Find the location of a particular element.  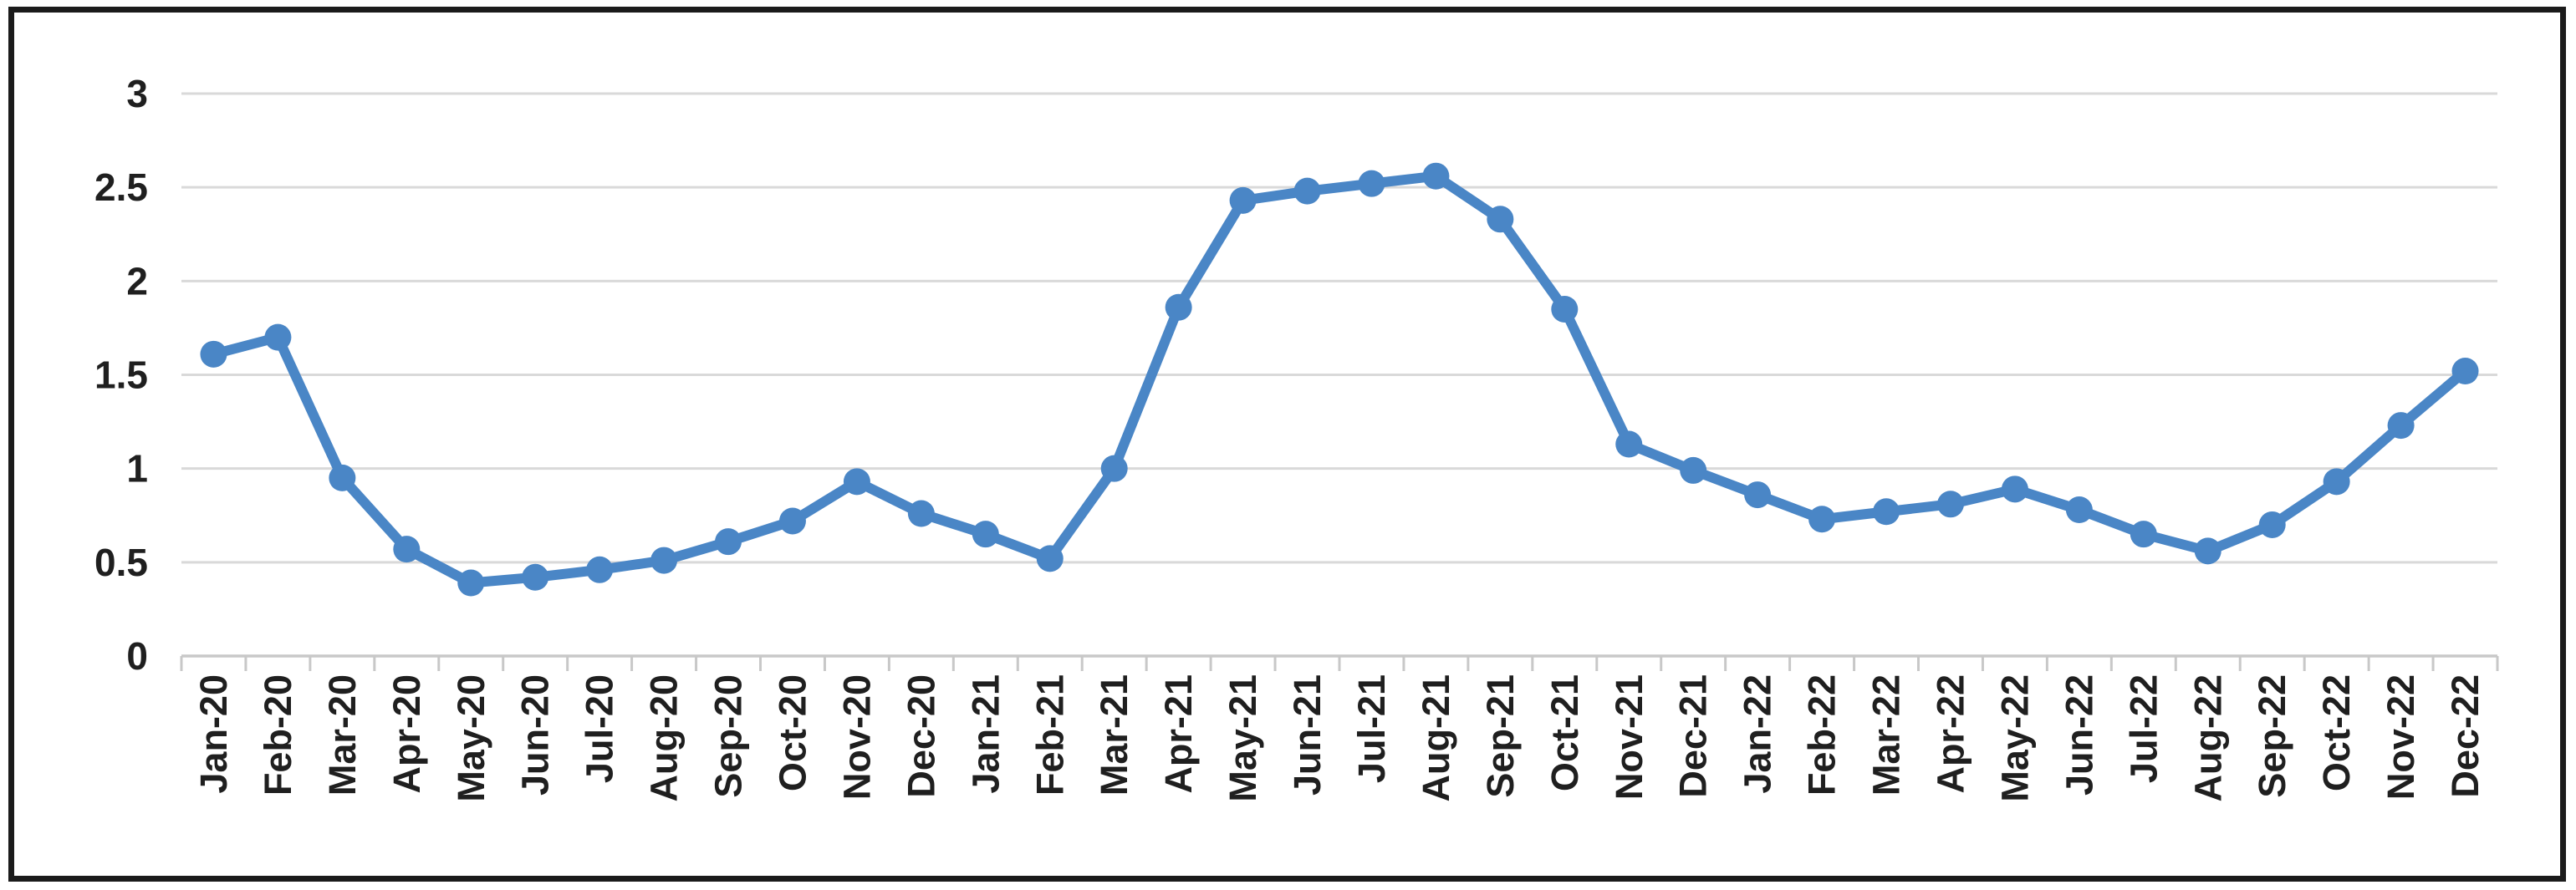

x-tick-label: Apr-22 is located at coordinates (1951, 734).